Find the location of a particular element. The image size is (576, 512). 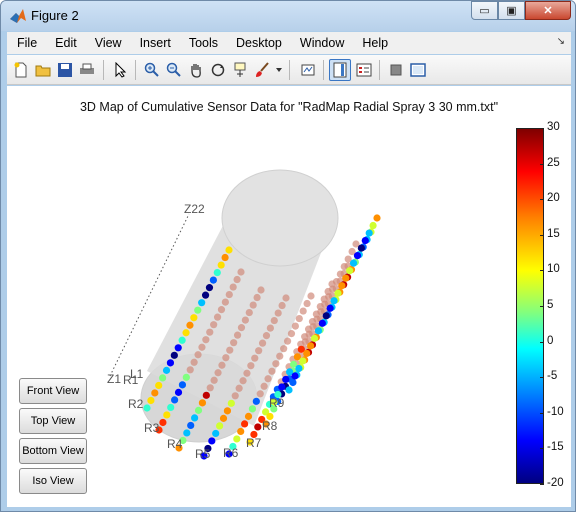

top-view-button: Top View is located at coordinates (53, 421).